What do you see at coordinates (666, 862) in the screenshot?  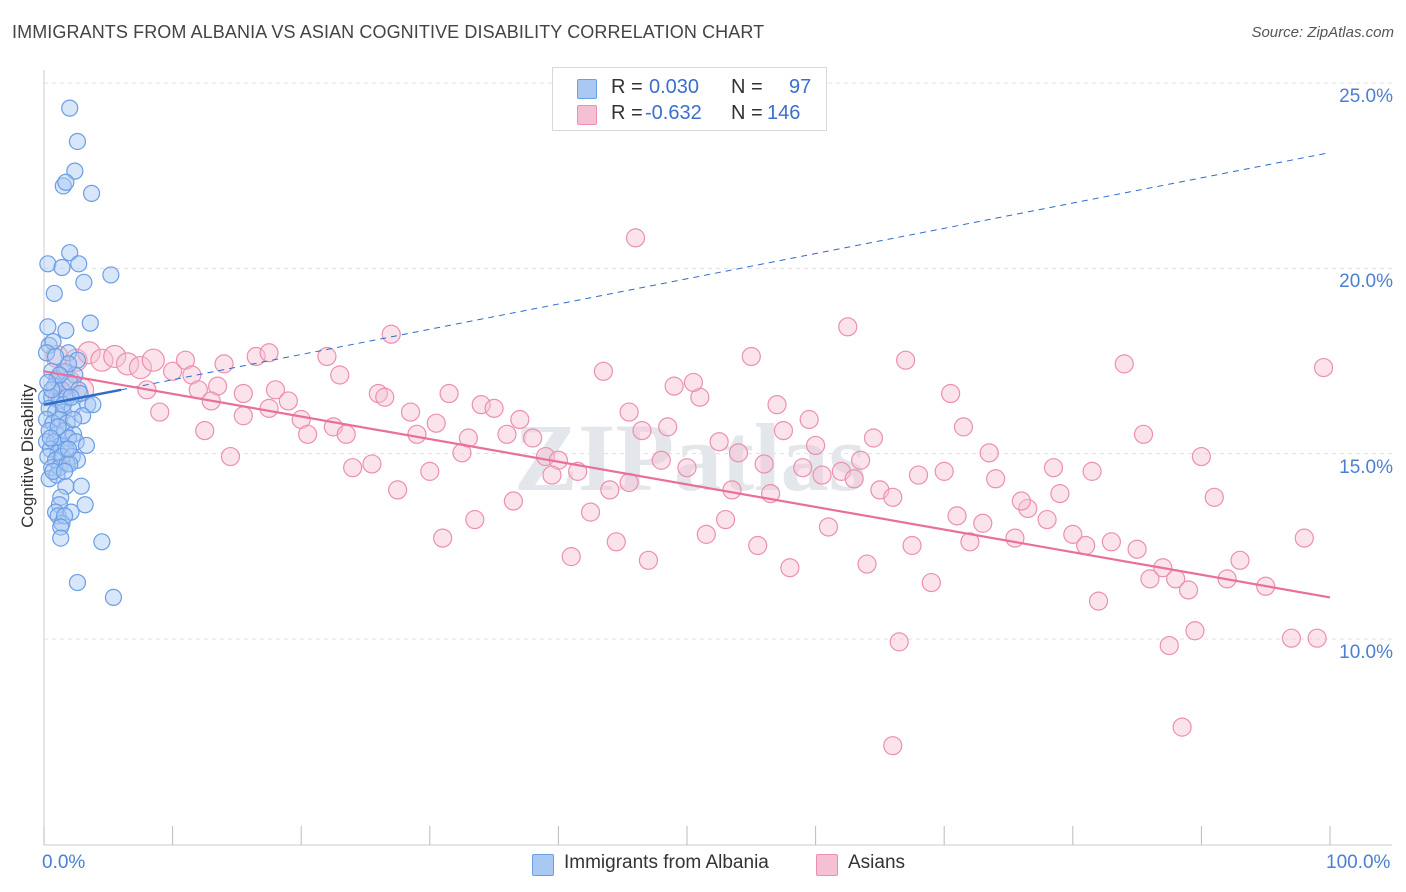 I see `legend-label-albania: Immigrants from Albania` at bounding box center [666, 862].